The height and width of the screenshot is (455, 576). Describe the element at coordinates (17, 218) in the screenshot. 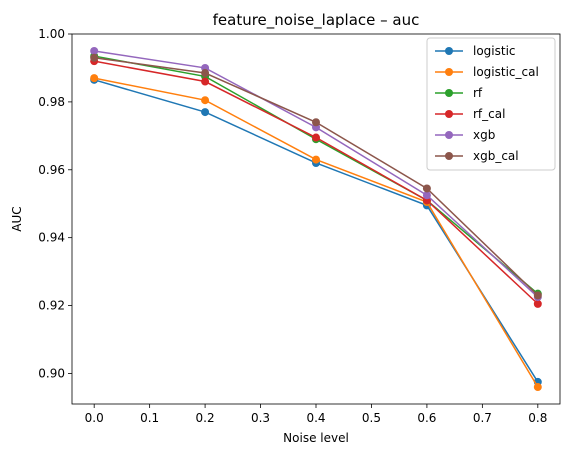

I see `y-axis-label: AUC` at that location.